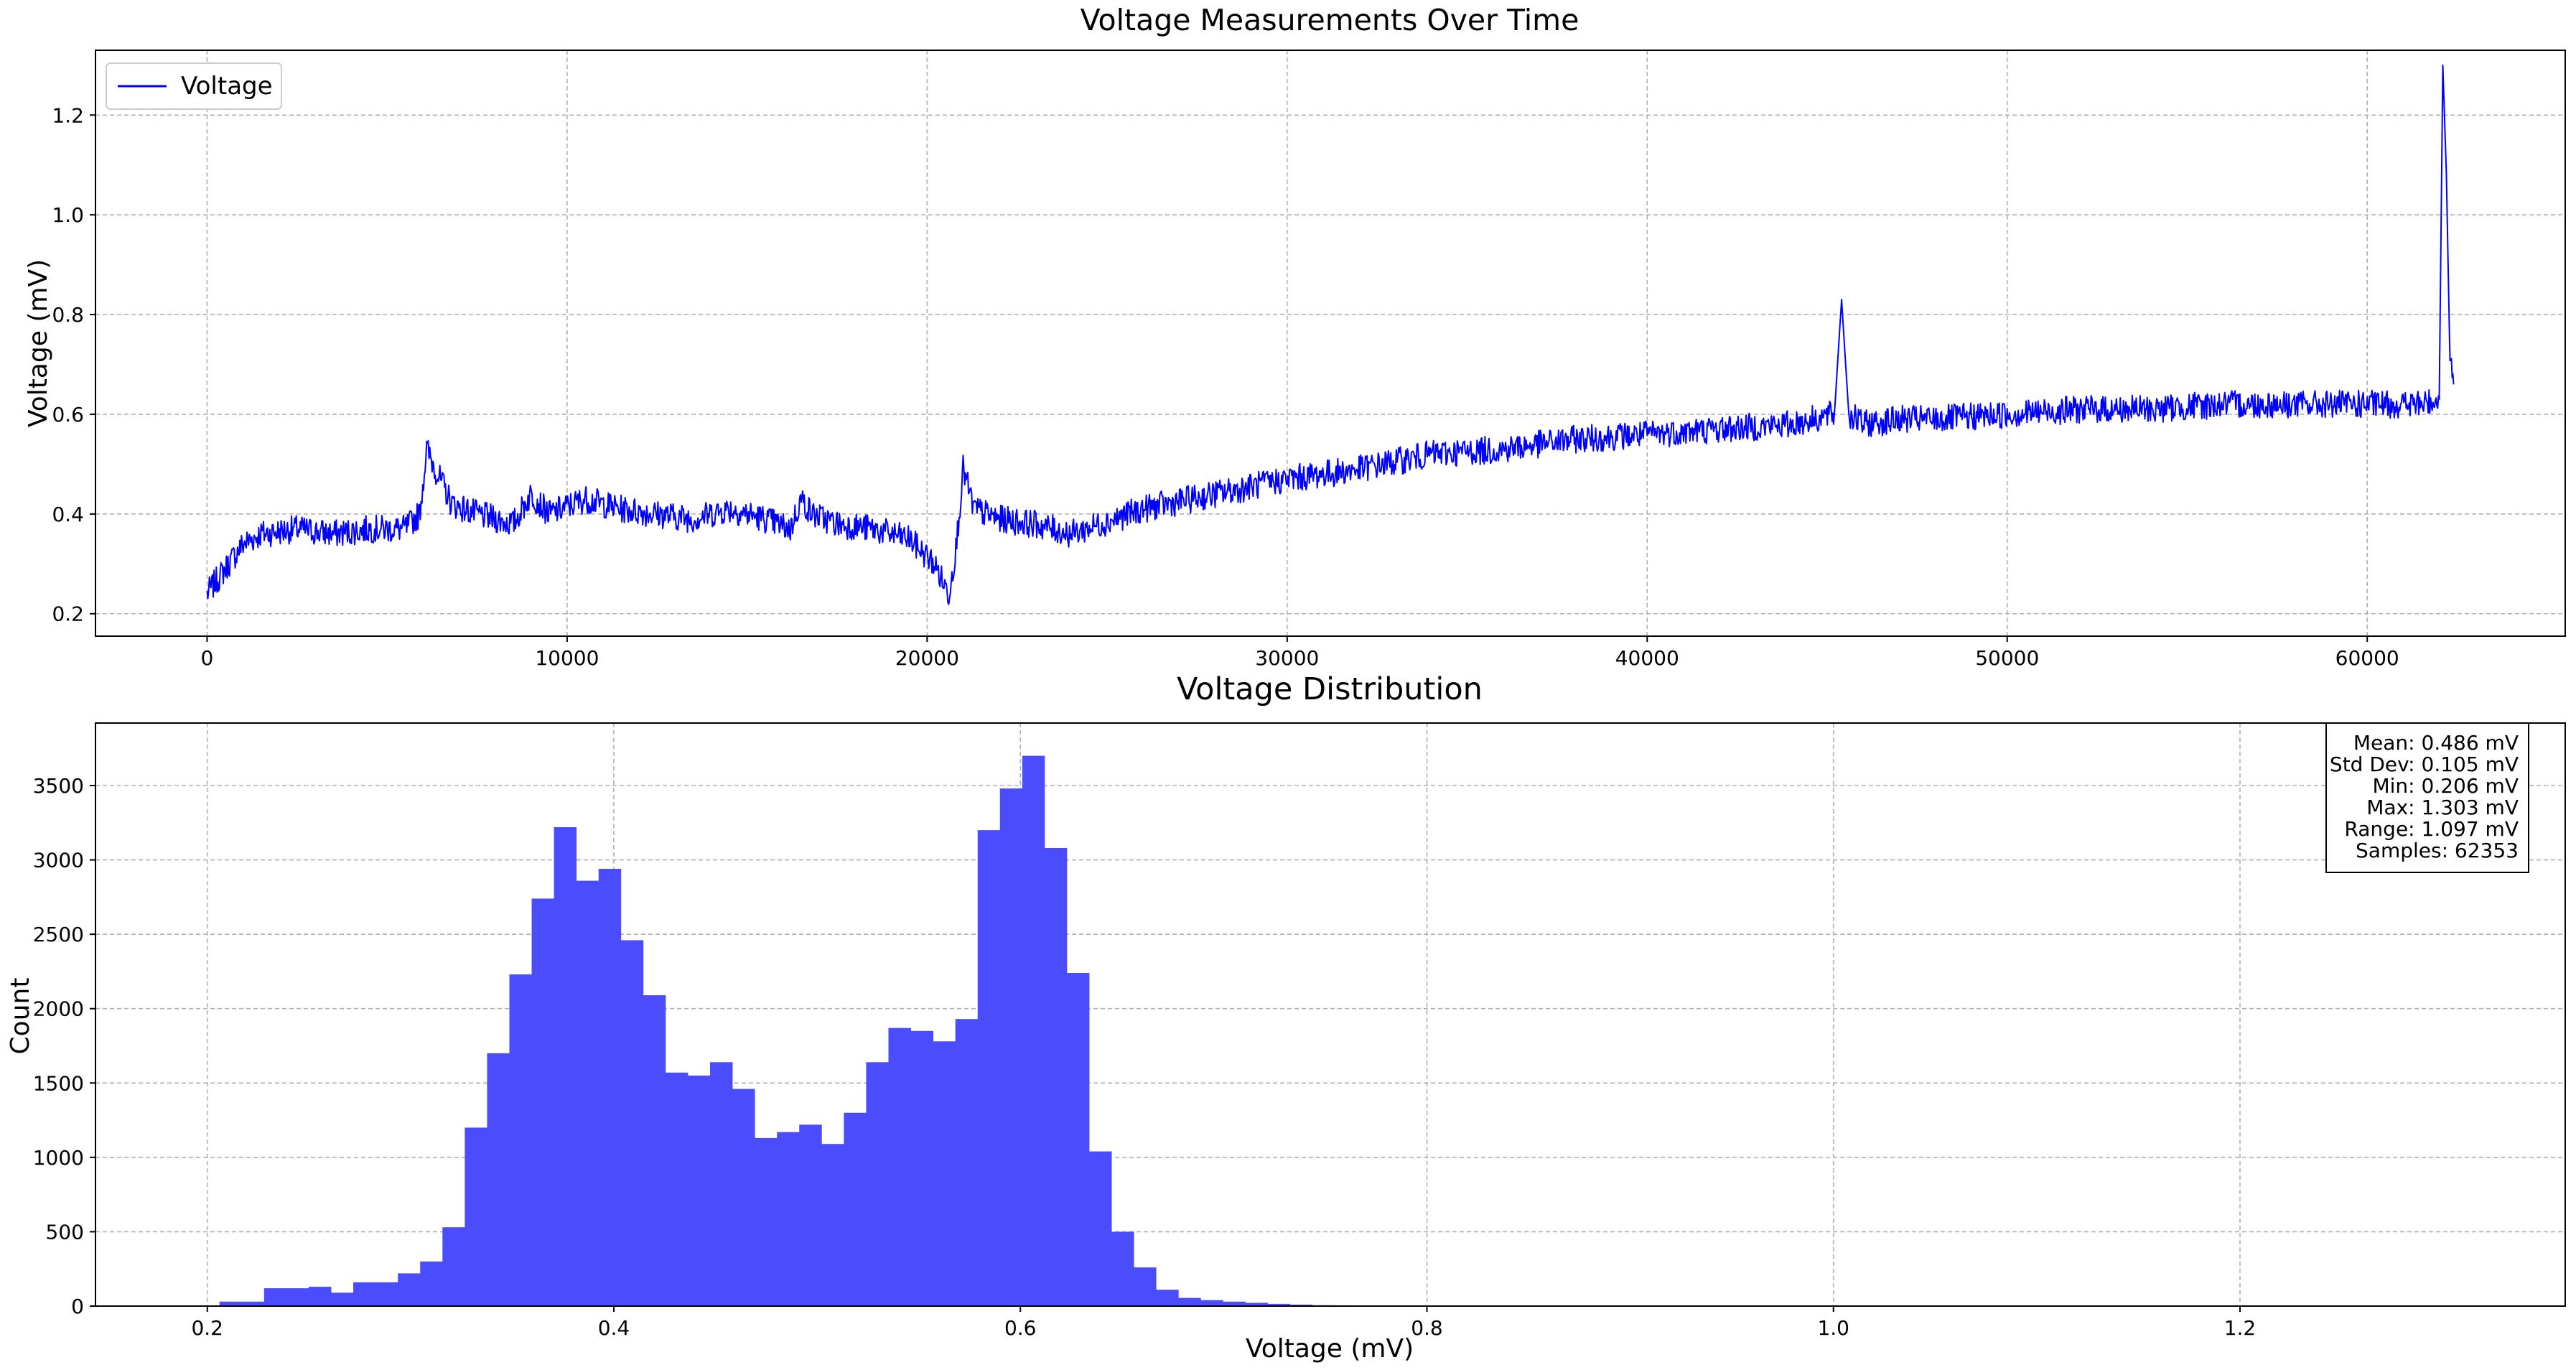 The image size is (2576, 1370). I want to click on y-tick-label: 1500, so click(58, 1083).